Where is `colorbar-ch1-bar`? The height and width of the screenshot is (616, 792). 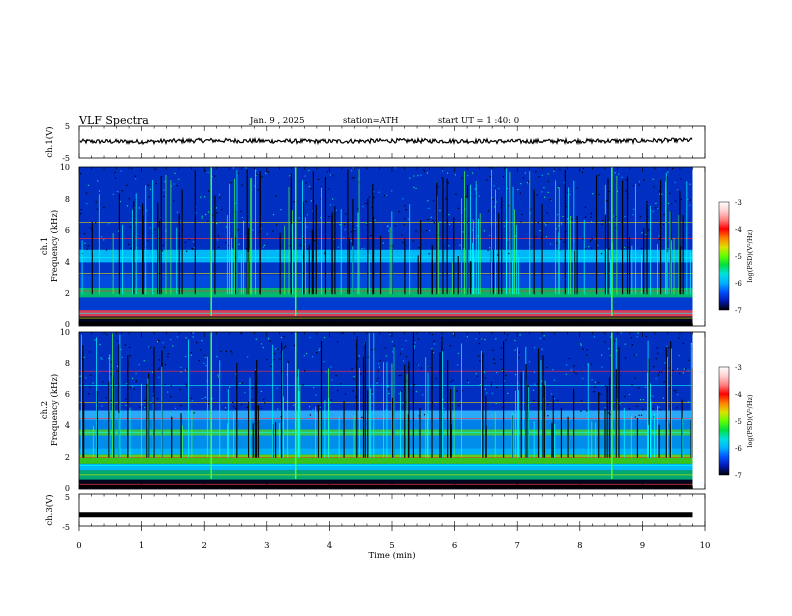
colorbar-ch1-bar is located at coordinates (724, 256).